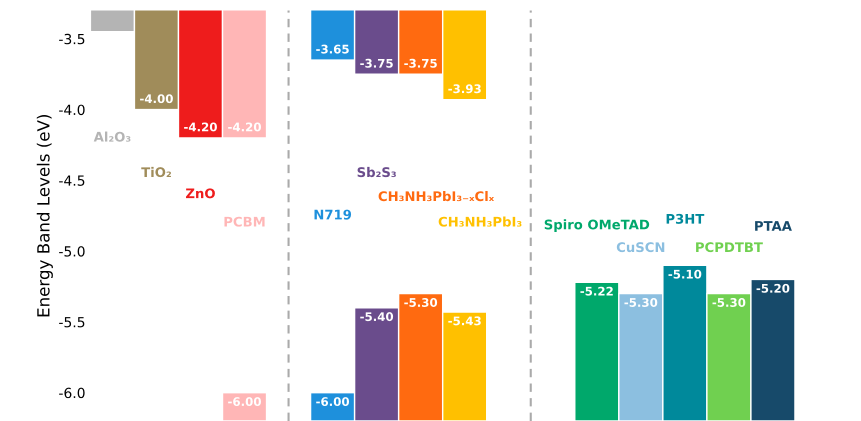  Describe the element at coordinates (44, 215) in the screenshot. I see `y-axis-title: Energy Band Levels (eV)` at that location.